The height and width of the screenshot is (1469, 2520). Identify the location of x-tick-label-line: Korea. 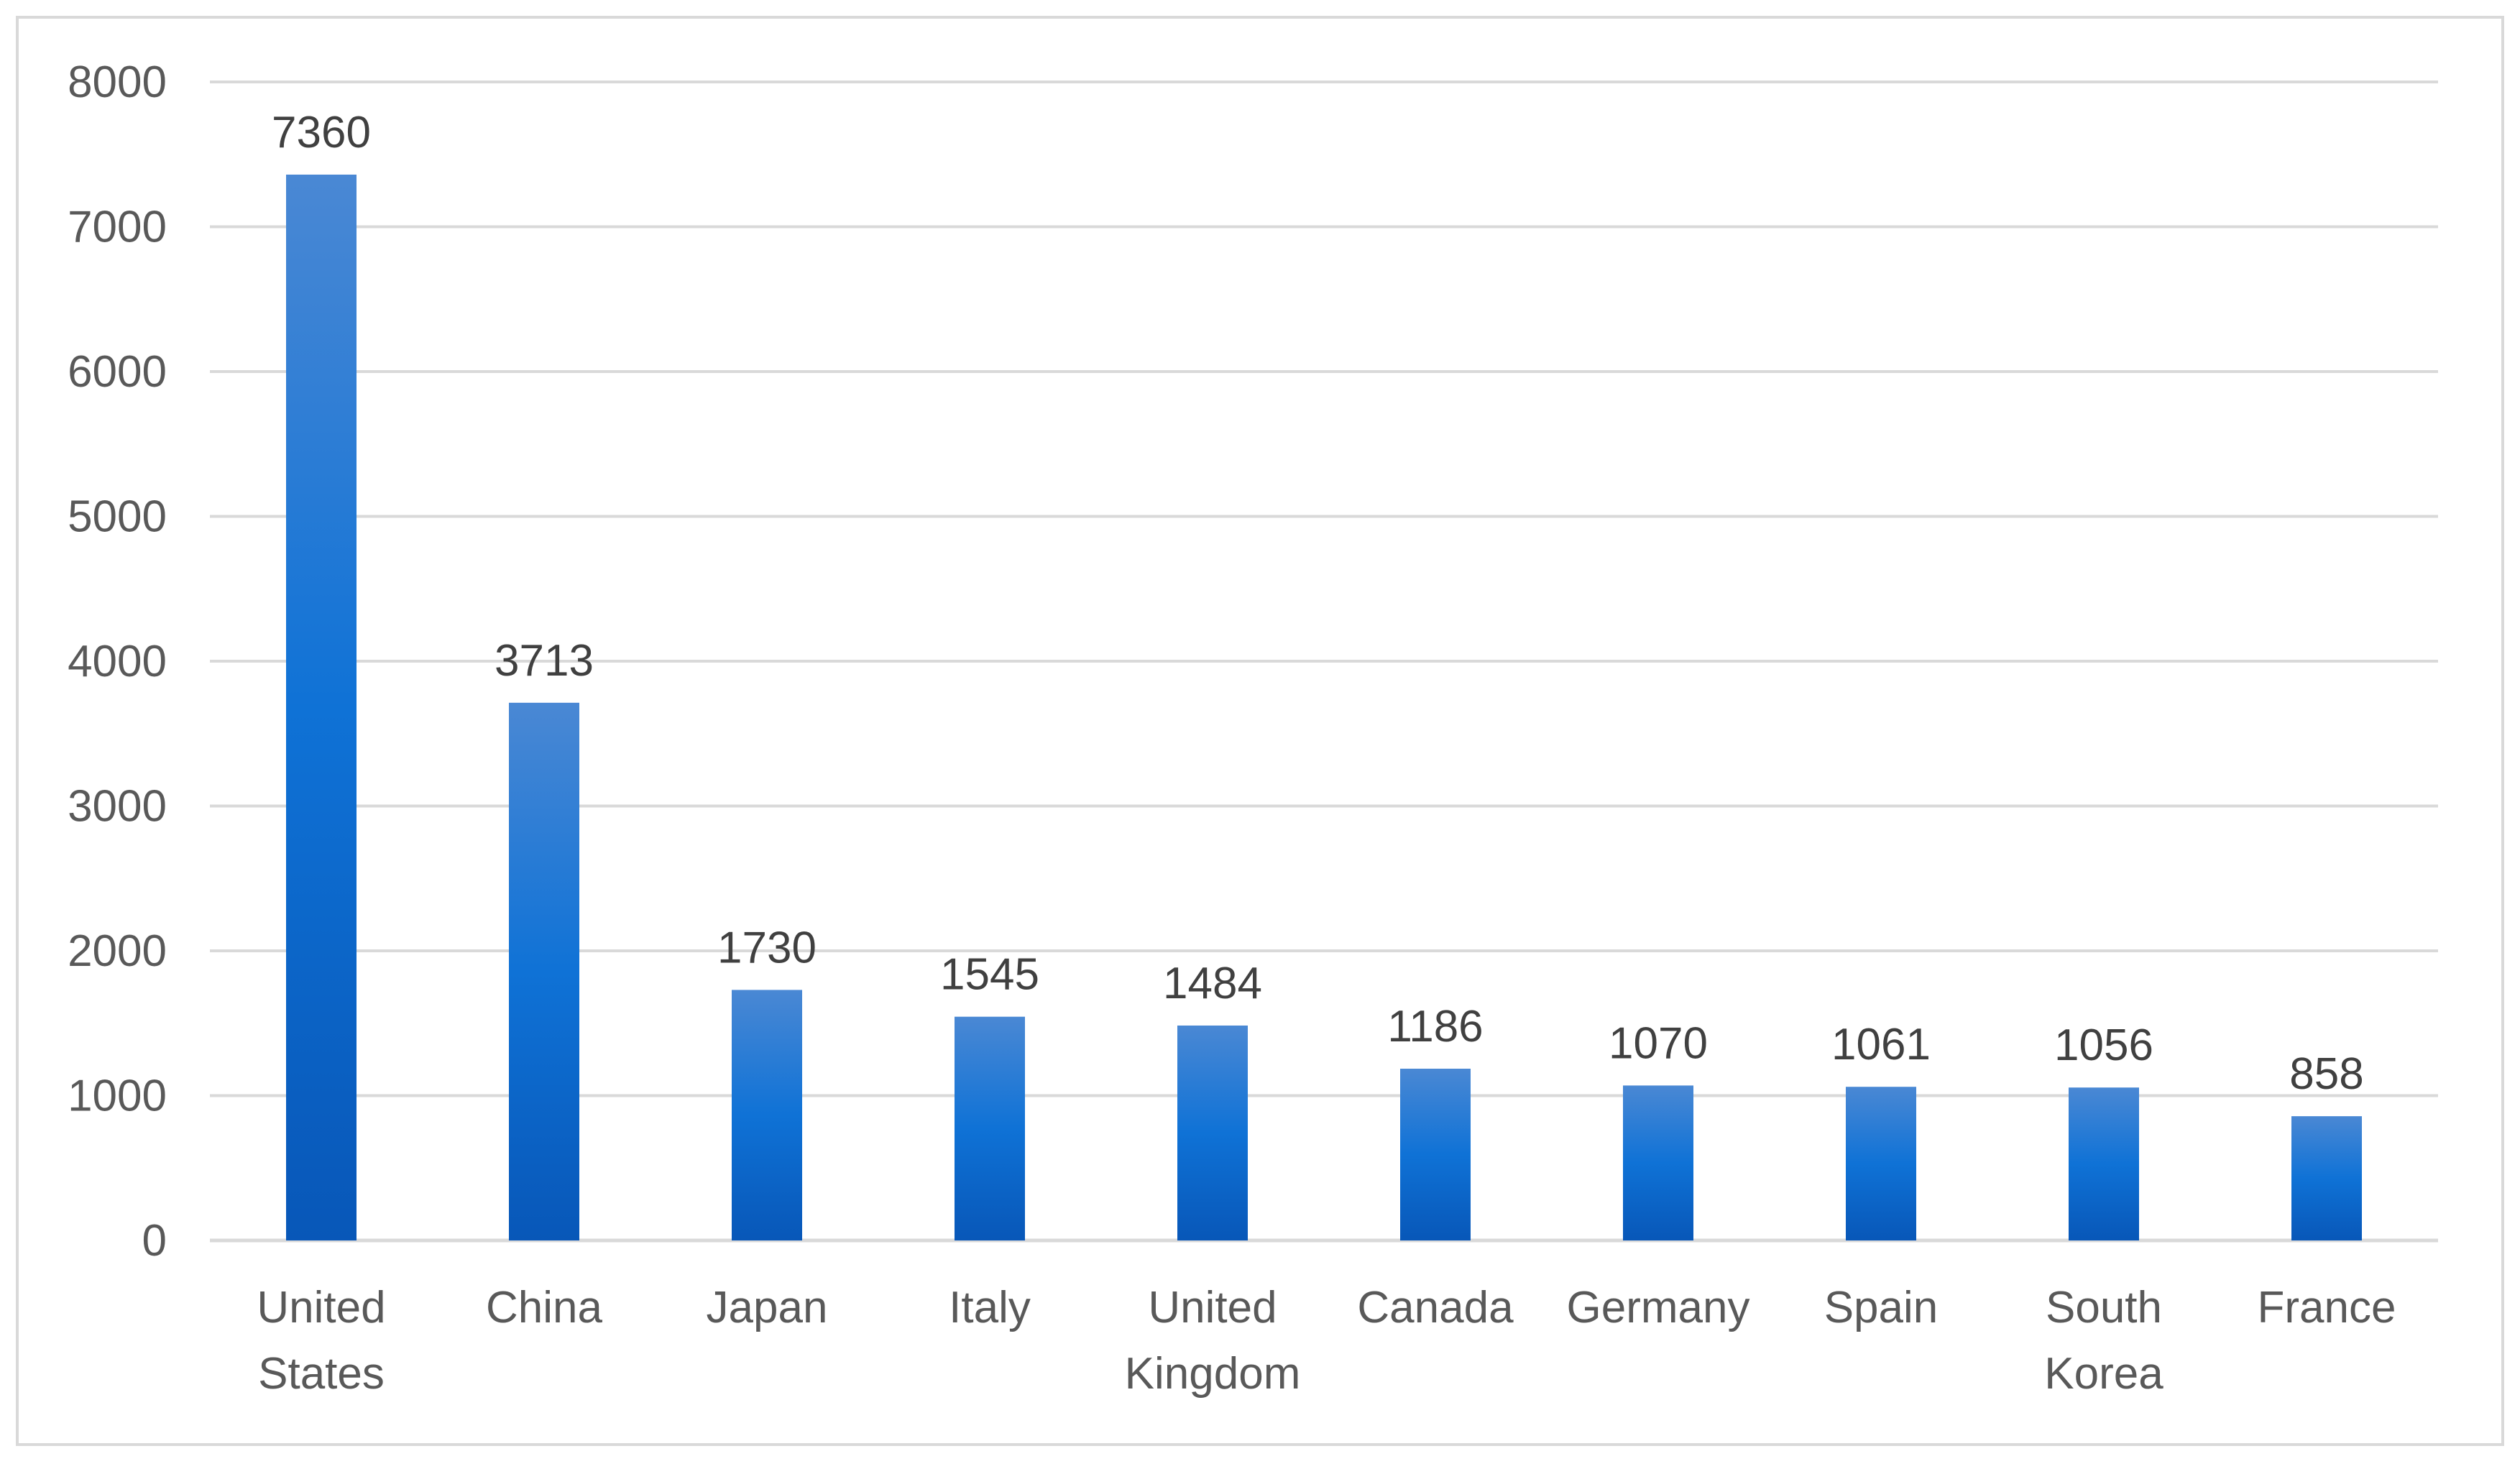
(2103, 1374).